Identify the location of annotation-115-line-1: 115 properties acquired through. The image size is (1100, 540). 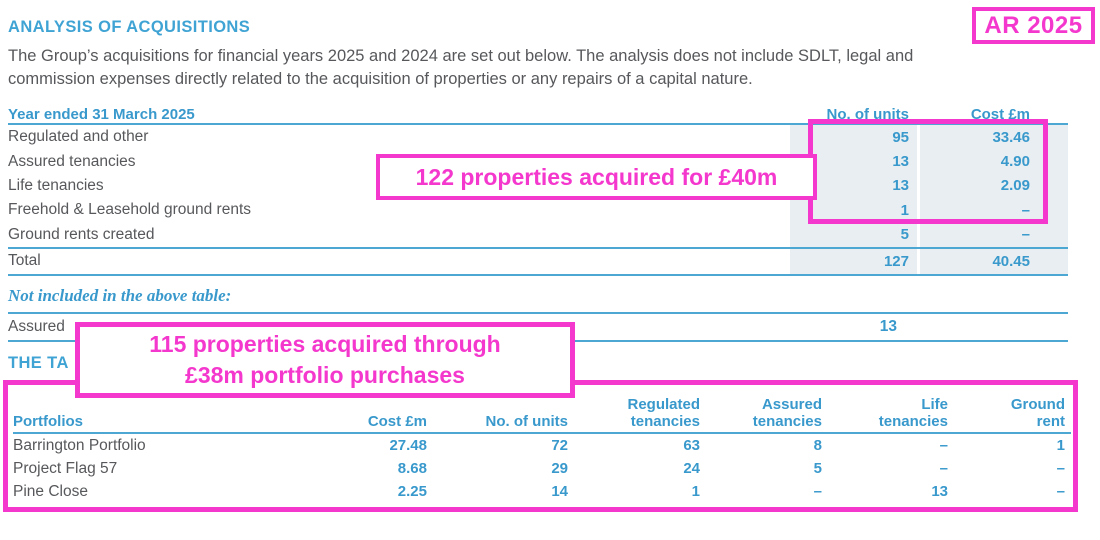
(325, 344).